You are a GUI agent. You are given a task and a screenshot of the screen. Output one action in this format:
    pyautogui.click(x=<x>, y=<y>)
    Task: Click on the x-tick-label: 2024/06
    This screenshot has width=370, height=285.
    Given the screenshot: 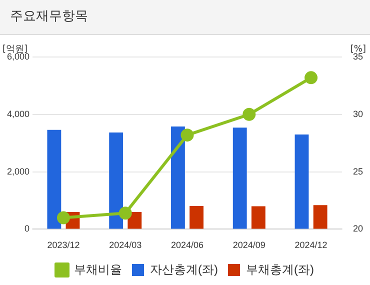 What is the action you would take?
    pyautogui.click(x=187, y=245)
    